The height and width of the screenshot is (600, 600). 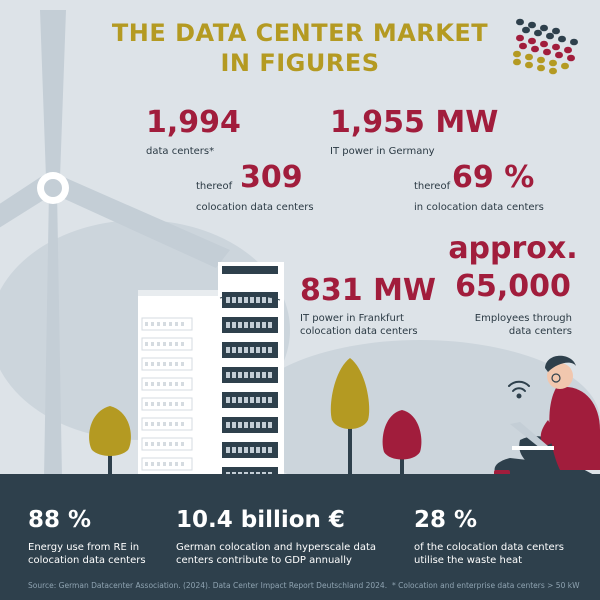 I want to click on server-rack-icon, so click(x=251, y=372).